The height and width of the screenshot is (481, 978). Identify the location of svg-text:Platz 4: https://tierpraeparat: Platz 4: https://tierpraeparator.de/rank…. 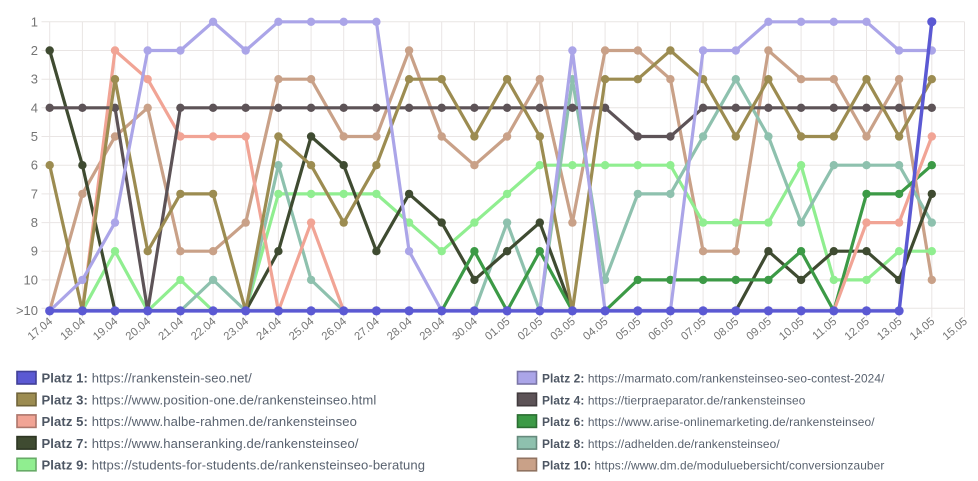
(674, 400).